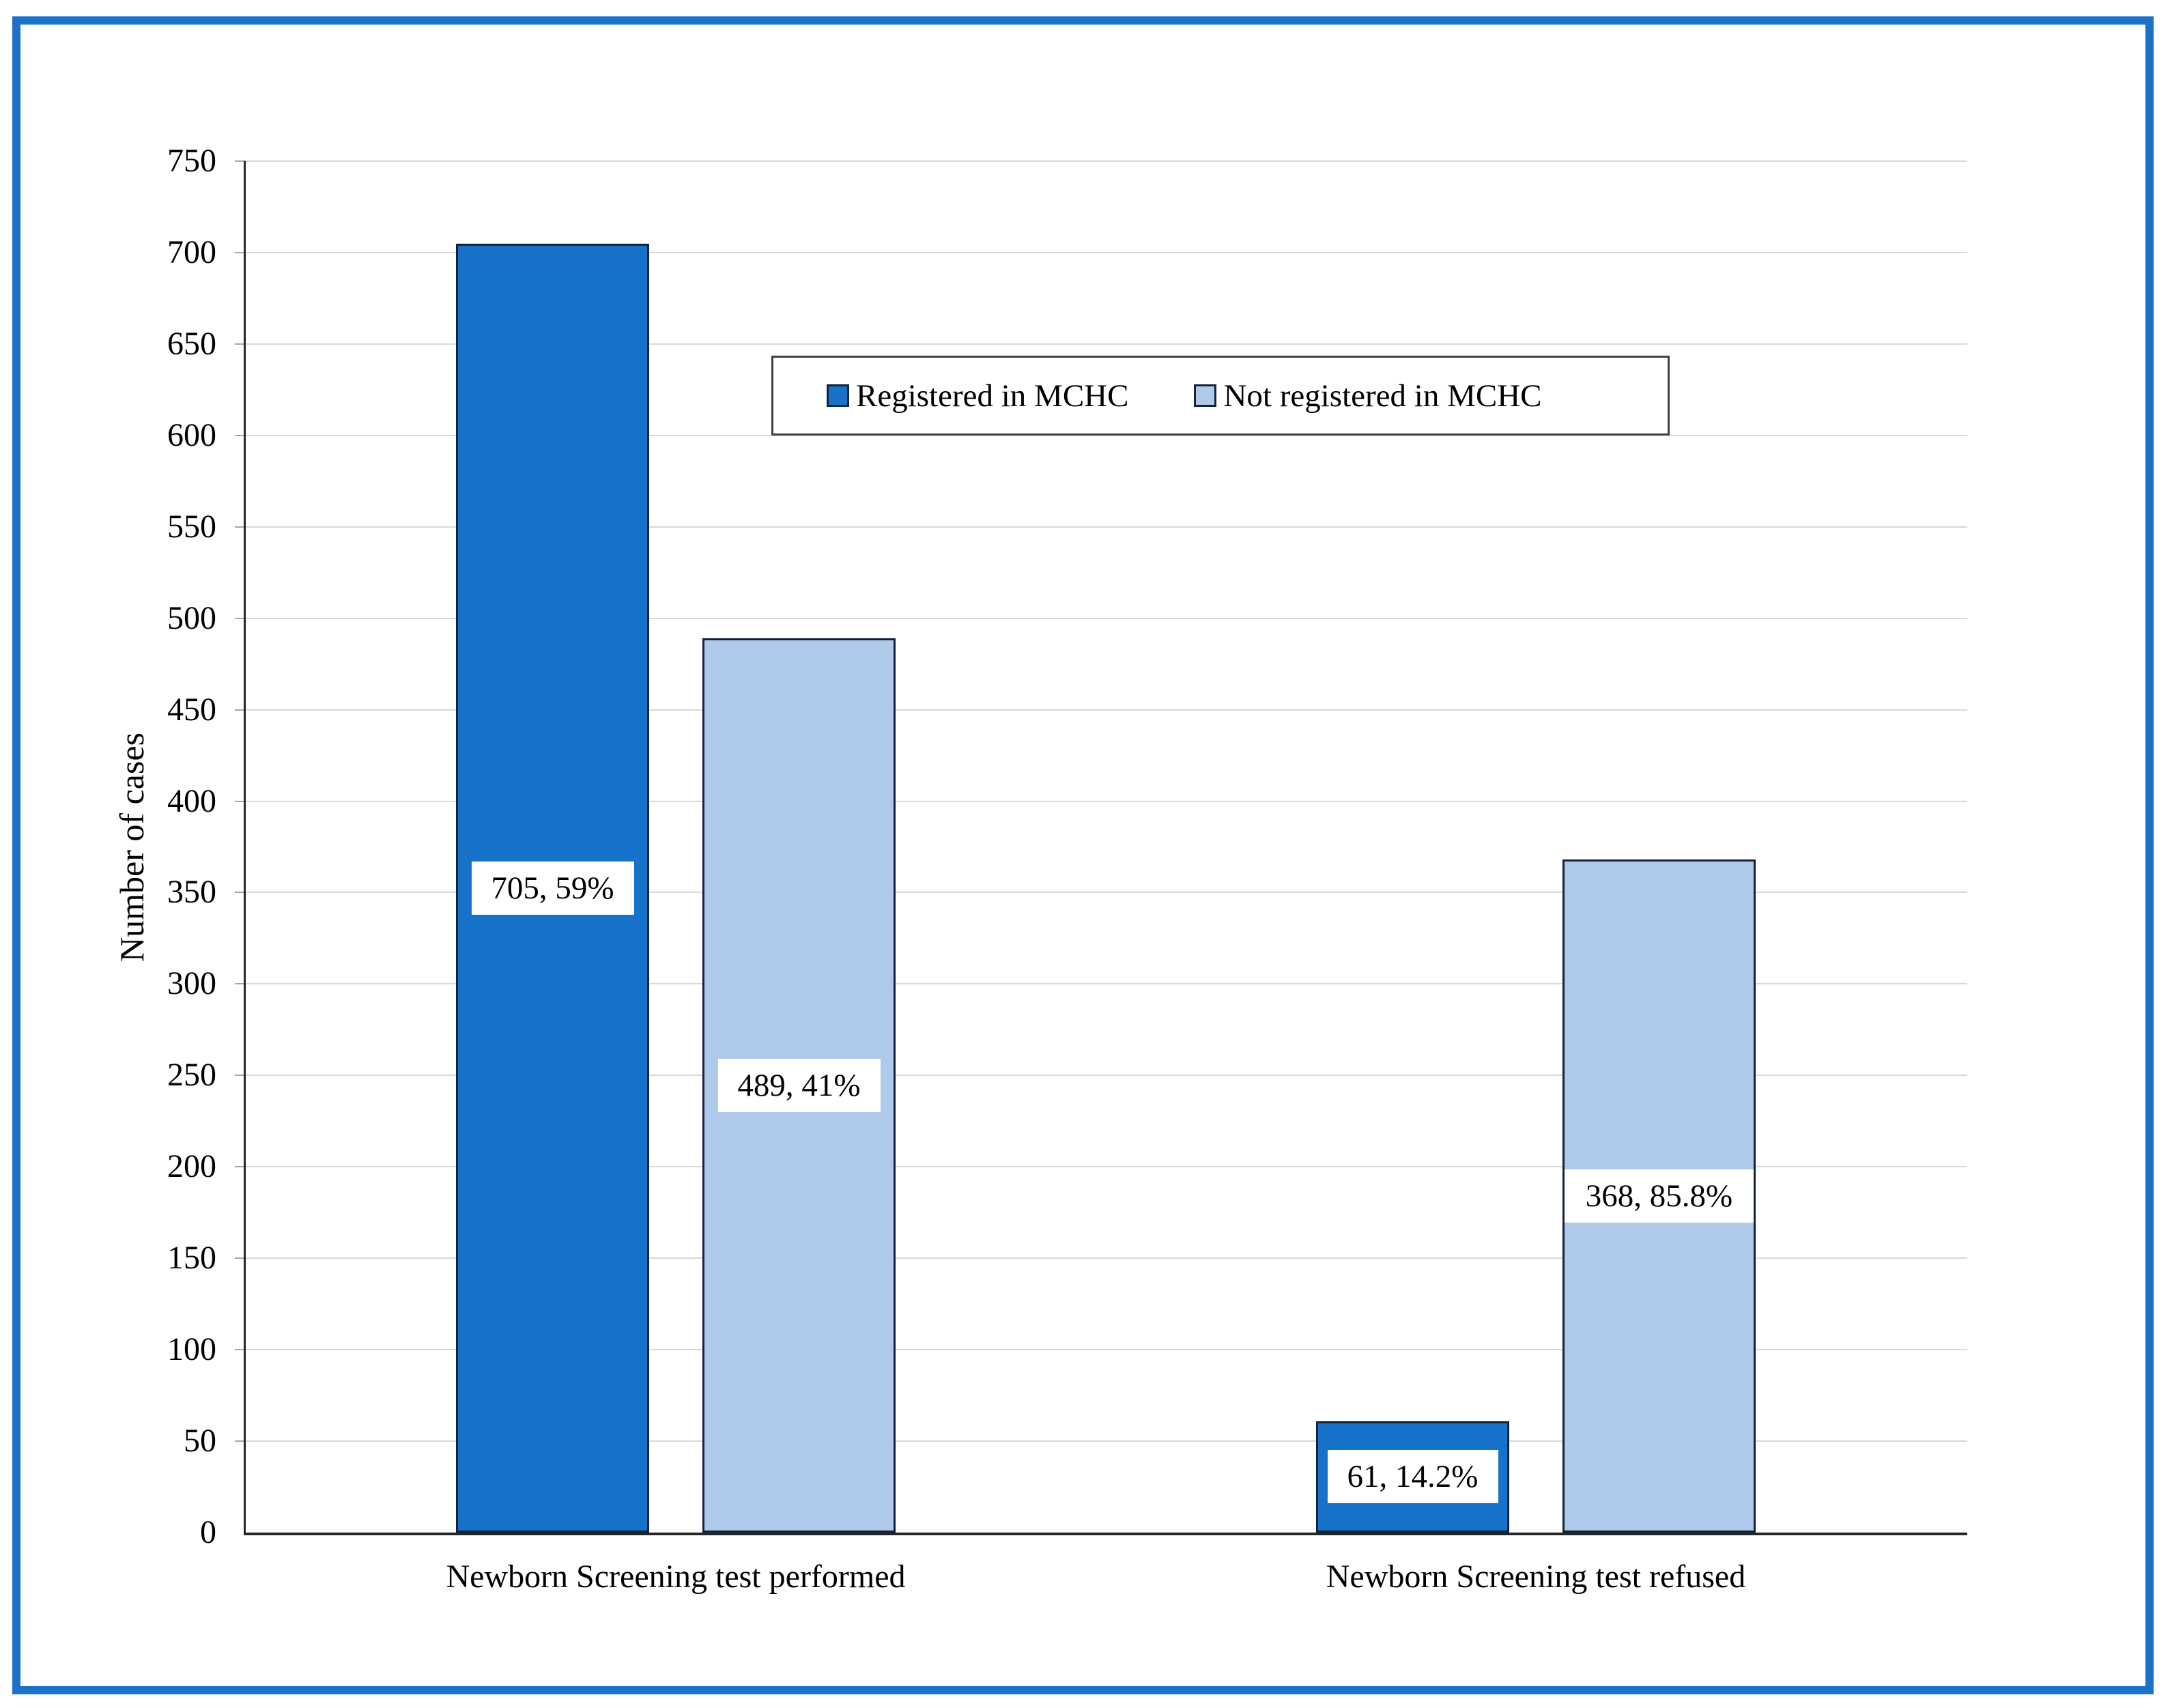 The image size is (2170, 1708). I want to click on y-tick-label: 250, so click(191, 1075).